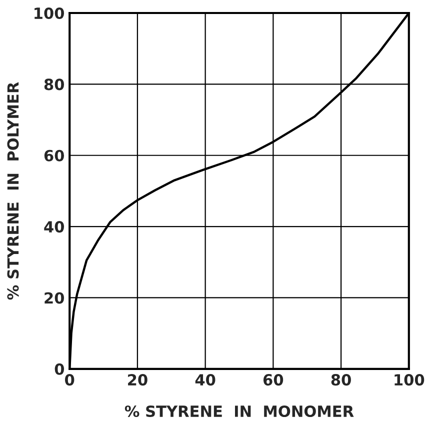 Image resolution: width=435 pixels, height=434 pixels. Describe the element at coordinates (341, 380) in the screenshot. I see `x-tick-label: 80` at that location.